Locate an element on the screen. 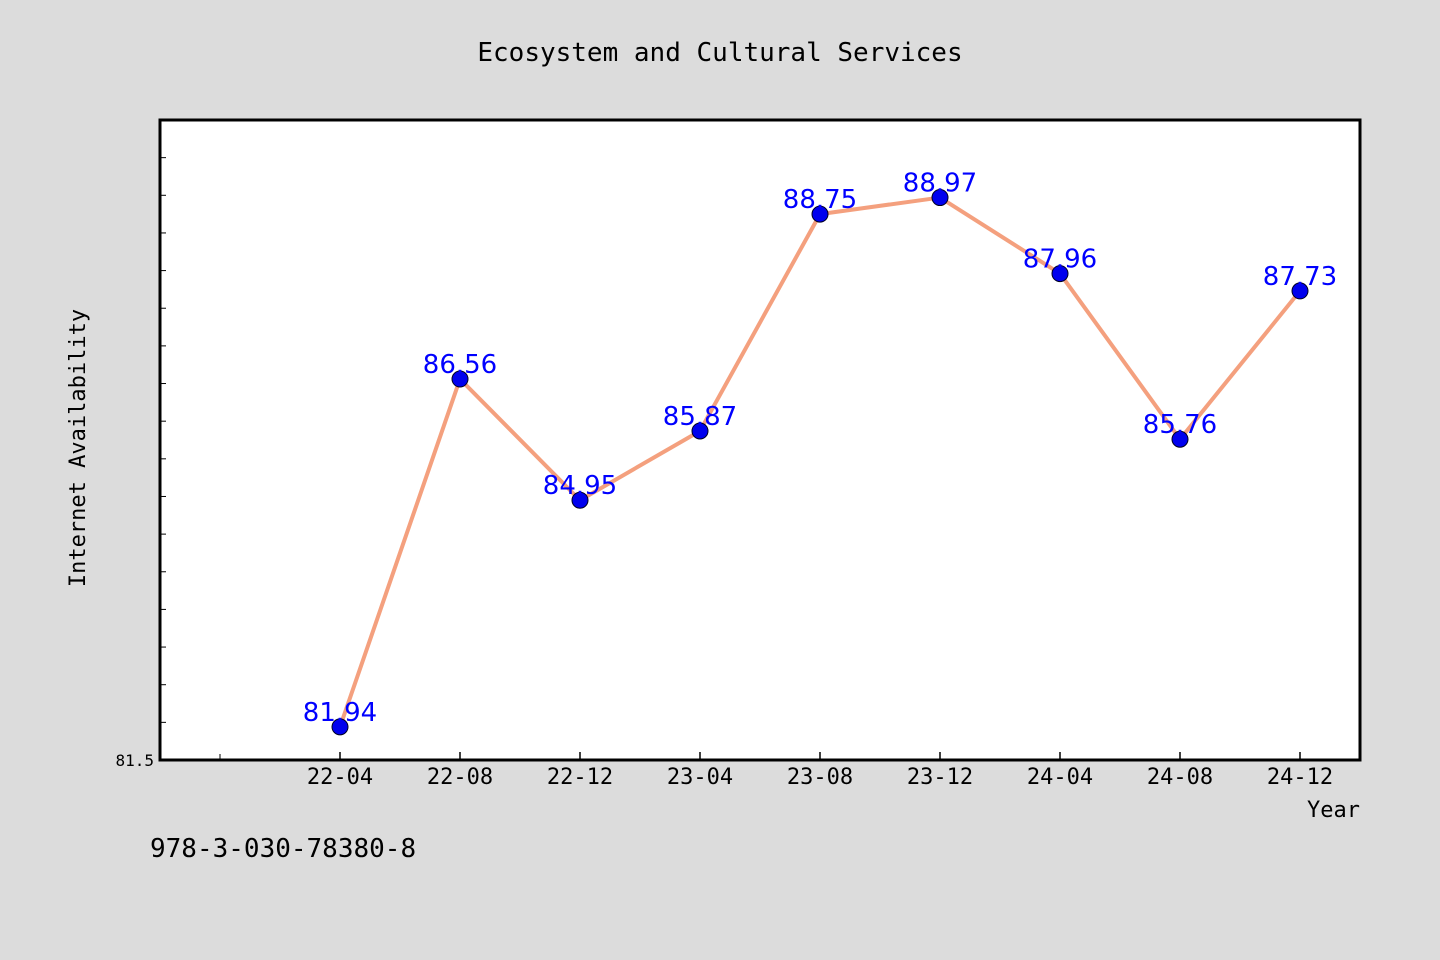 The height and width of the screenshot is (960, 1440). data-label: 81.94 is located at coordinates (340, 713).